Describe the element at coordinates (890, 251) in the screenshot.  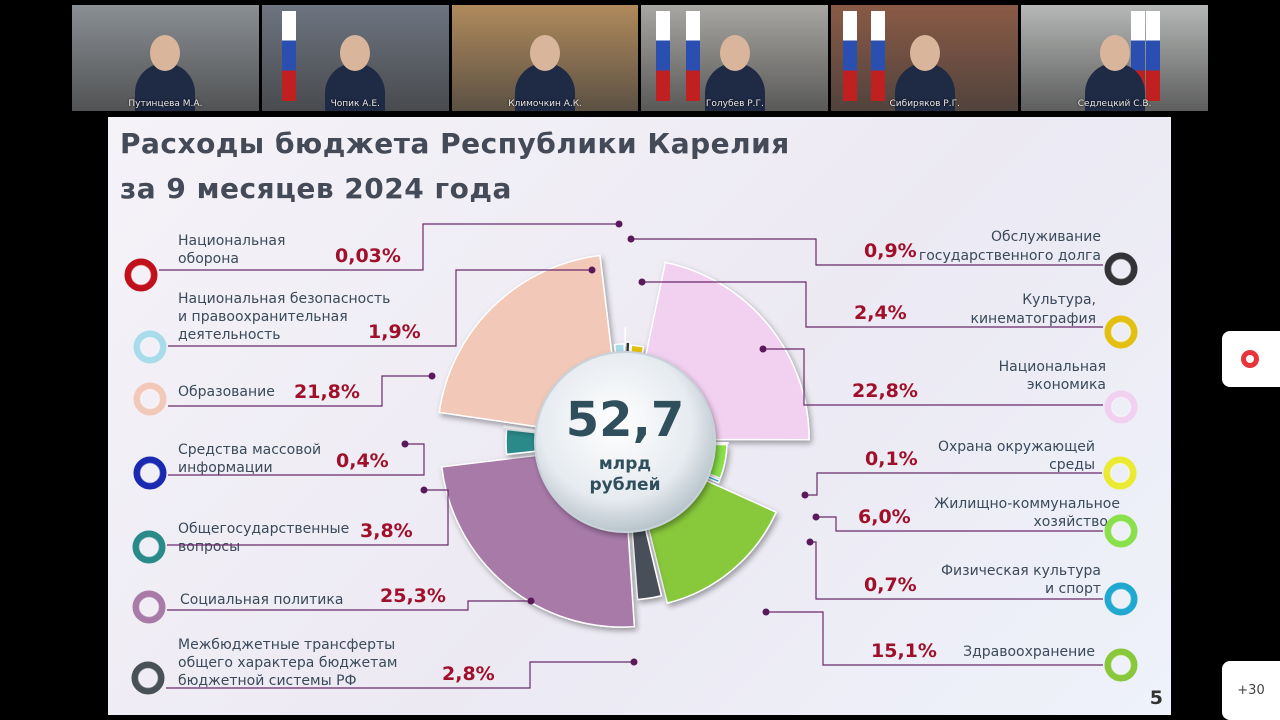
I see `percentage-label: 0,9%` at that location.